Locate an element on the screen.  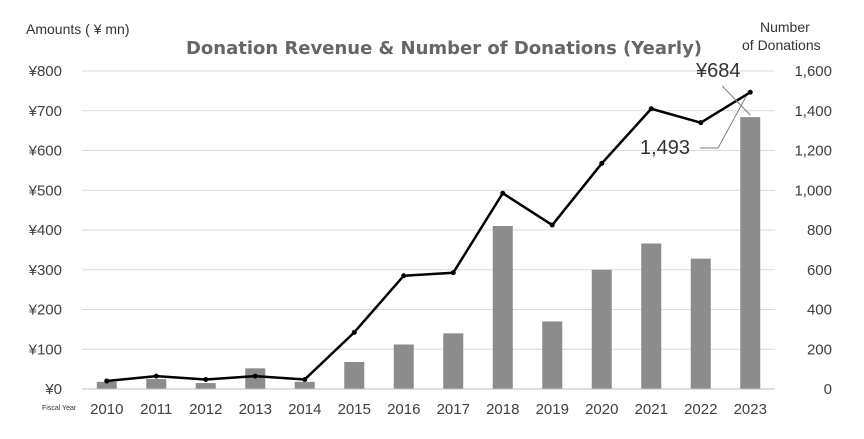
x-tick-label: 2012 is located at coordinates (205, 409).